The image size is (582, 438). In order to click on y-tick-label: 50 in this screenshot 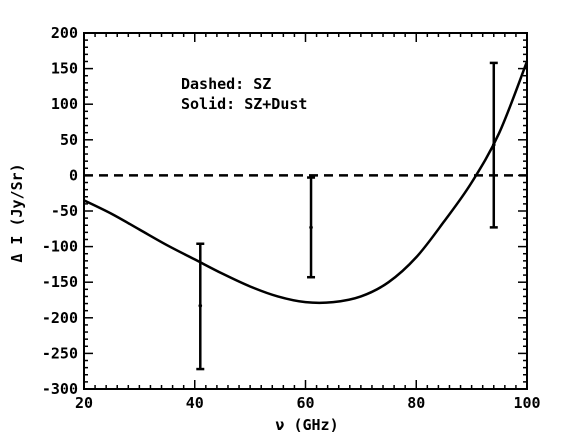, I will do `click(69, 140)`.